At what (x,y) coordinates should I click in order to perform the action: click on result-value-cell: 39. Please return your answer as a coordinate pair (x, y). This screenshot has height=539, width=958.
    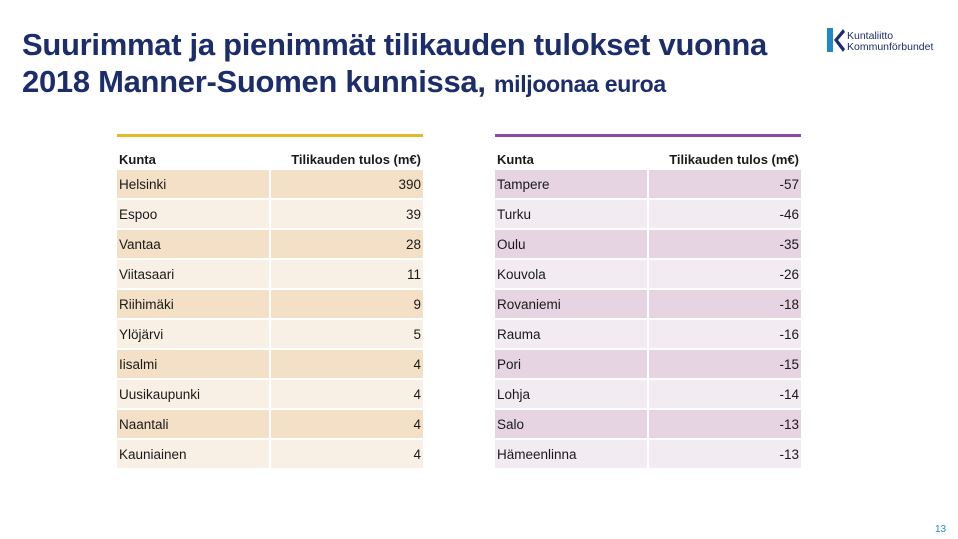
    Looking at the image, I should click on (346, 214).